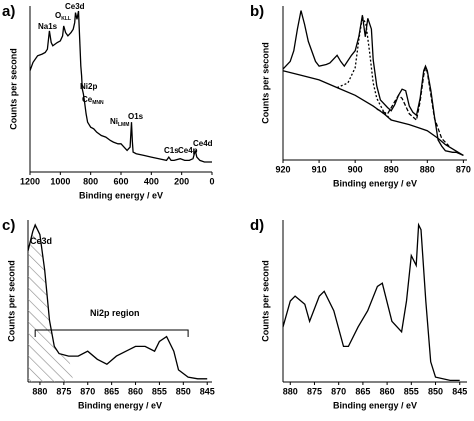 The image size is (474, 421). Describe the element at coordinates (123, 125) in the screenshot. I see `annotation-subscript: LMM` at that location.